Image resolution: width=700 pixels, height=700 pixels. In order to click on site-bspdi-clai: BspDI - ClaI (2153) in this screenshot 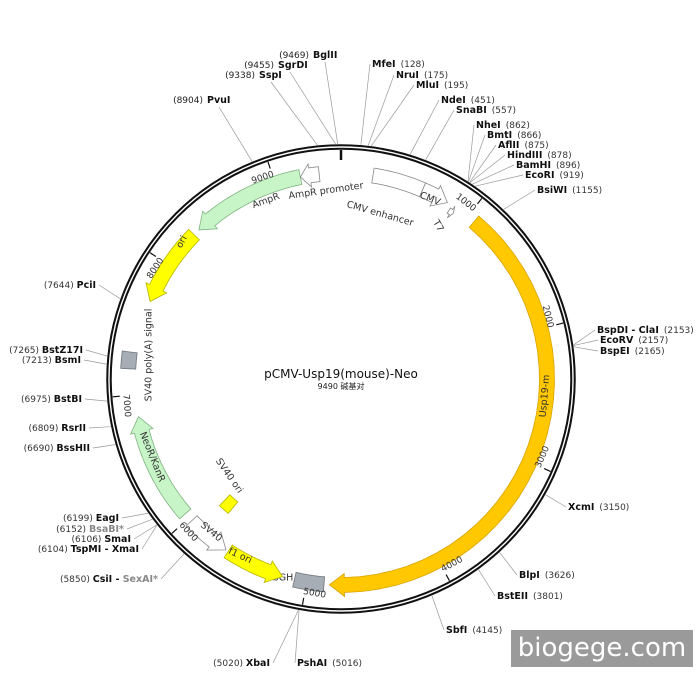, I will do `click(633, 335)`.